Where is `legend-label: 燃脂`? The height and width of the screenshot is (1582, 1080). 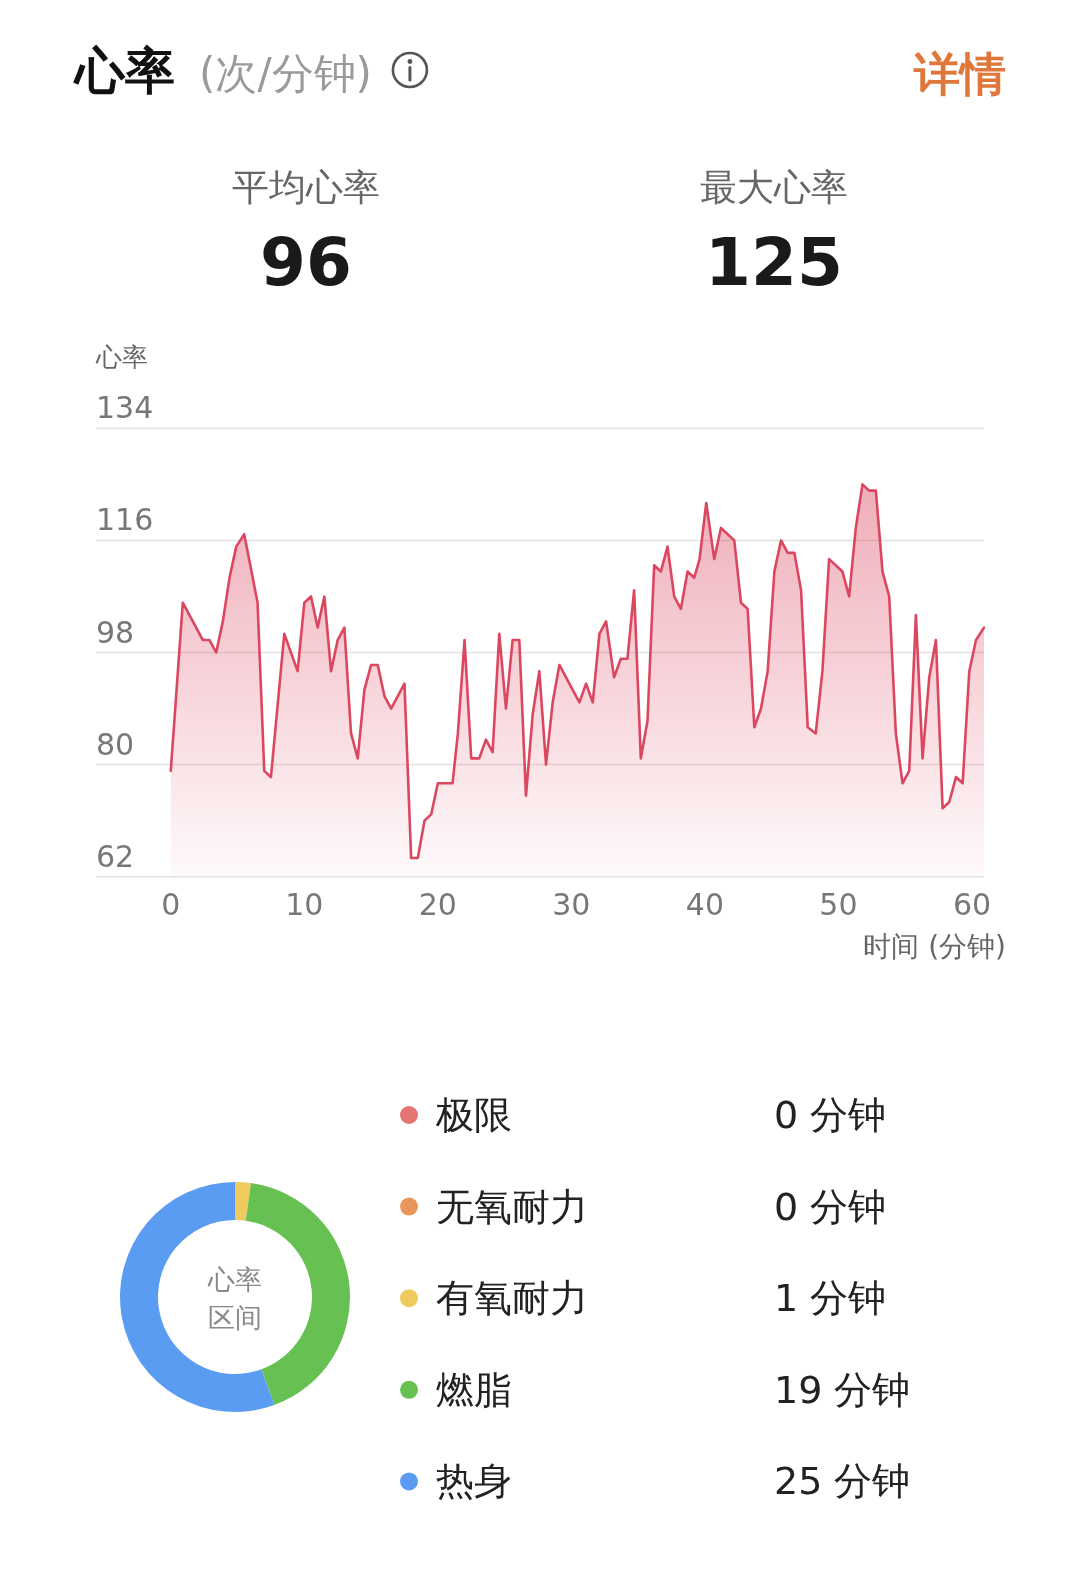 legend-label: 燃脂 is located at coordinates (474, 1389).